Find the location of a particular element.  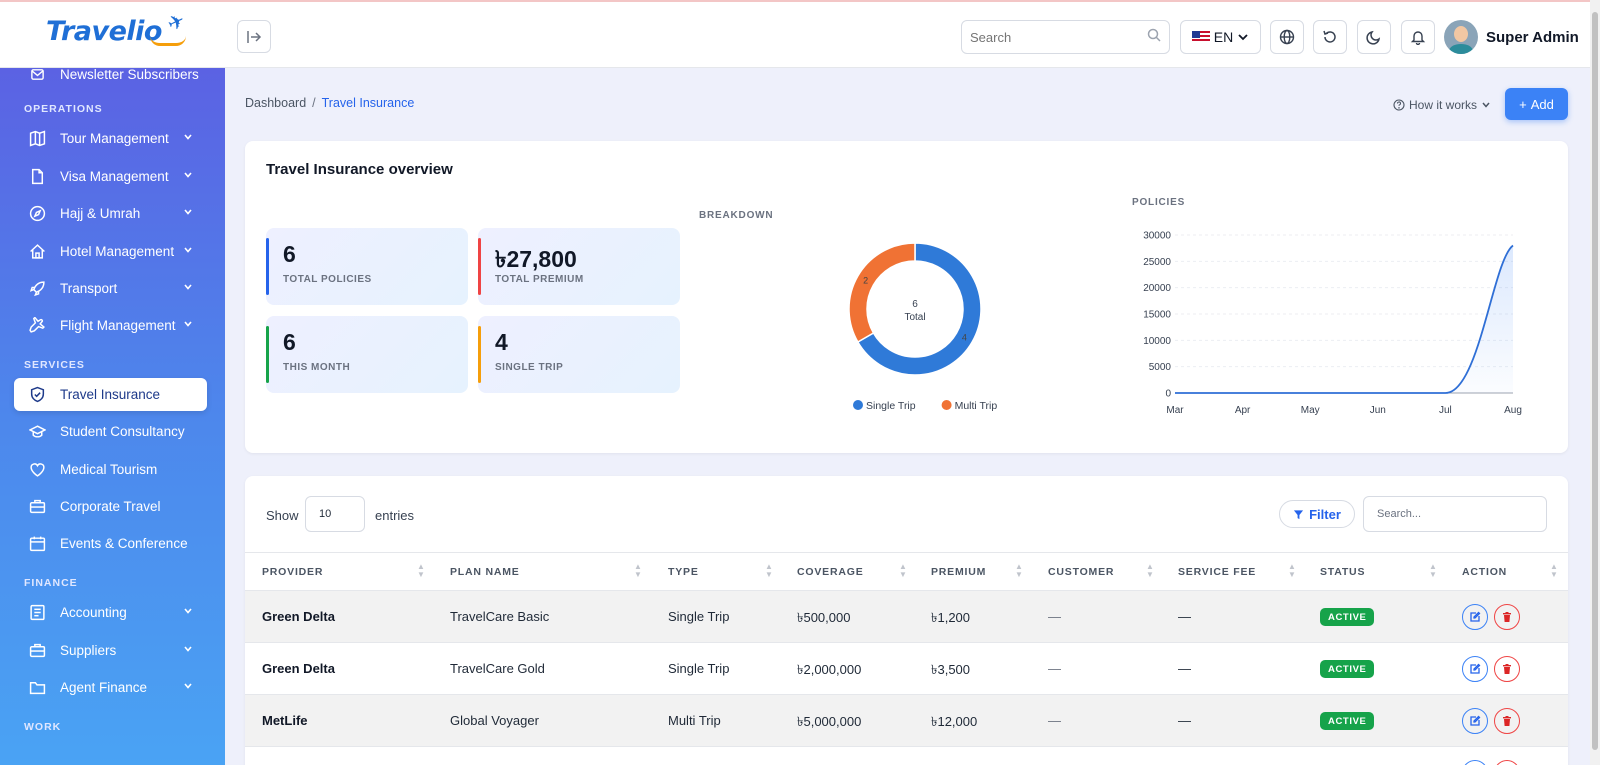

breadcrumb: Dashboard / Travel Insurance is located at coordinates (330, 103).